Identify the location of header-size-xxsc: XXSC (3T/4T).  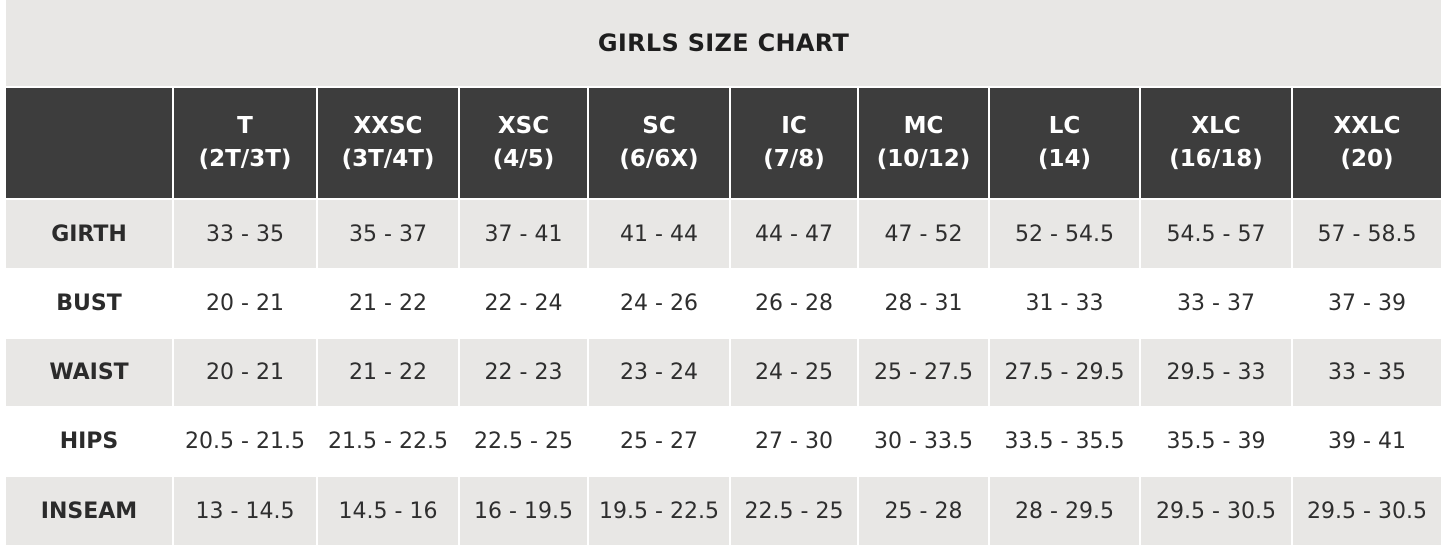
(388, 143).